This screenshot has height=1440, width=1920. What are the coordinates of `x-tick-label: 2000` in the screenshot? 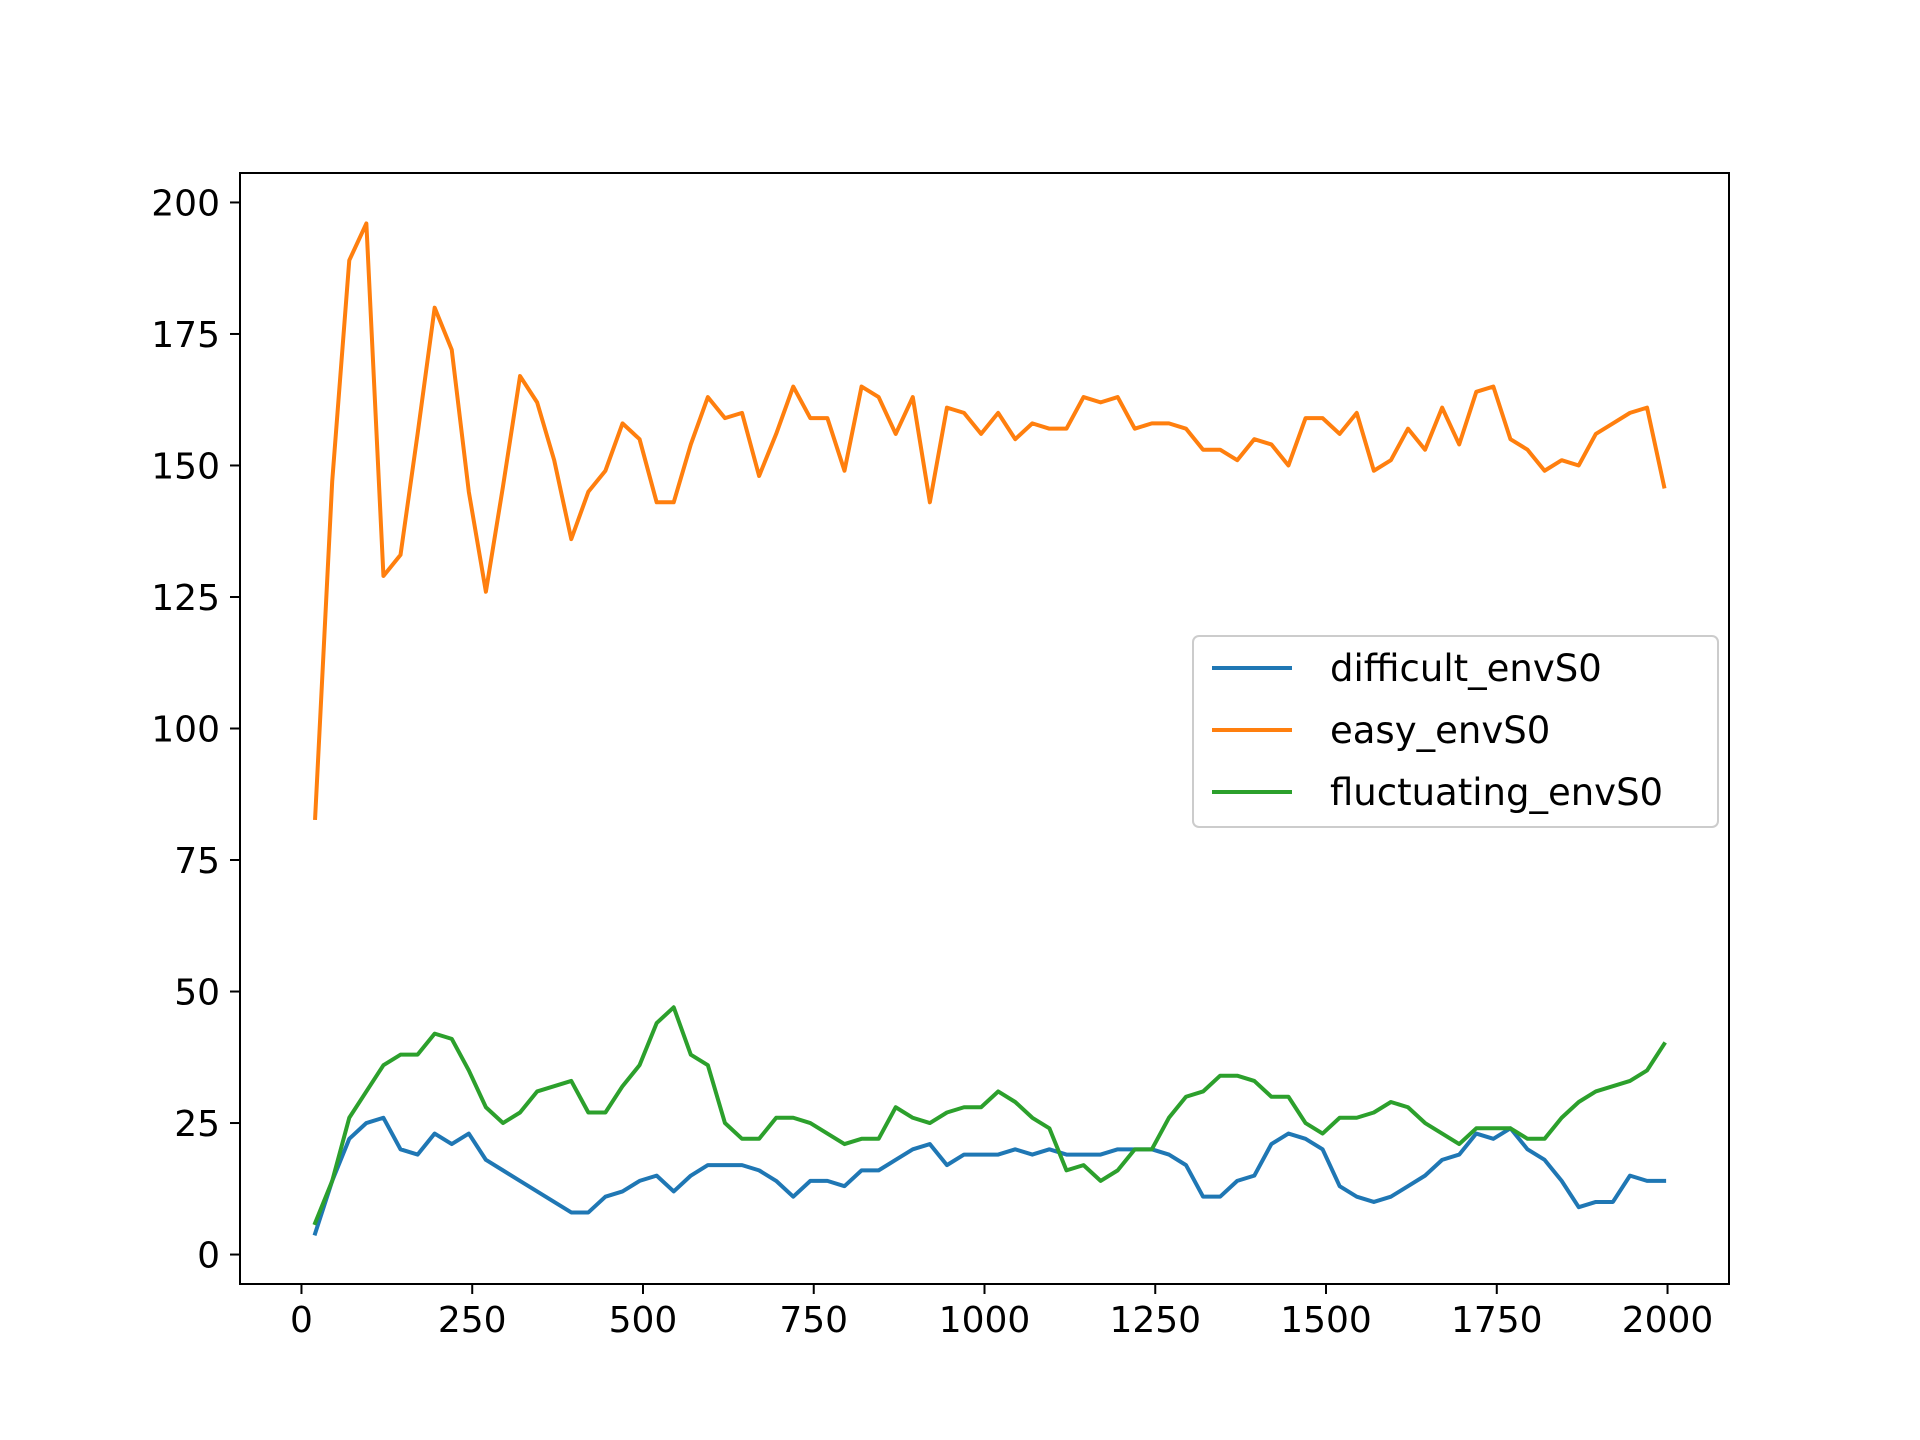 It's located at (1668, 1320).